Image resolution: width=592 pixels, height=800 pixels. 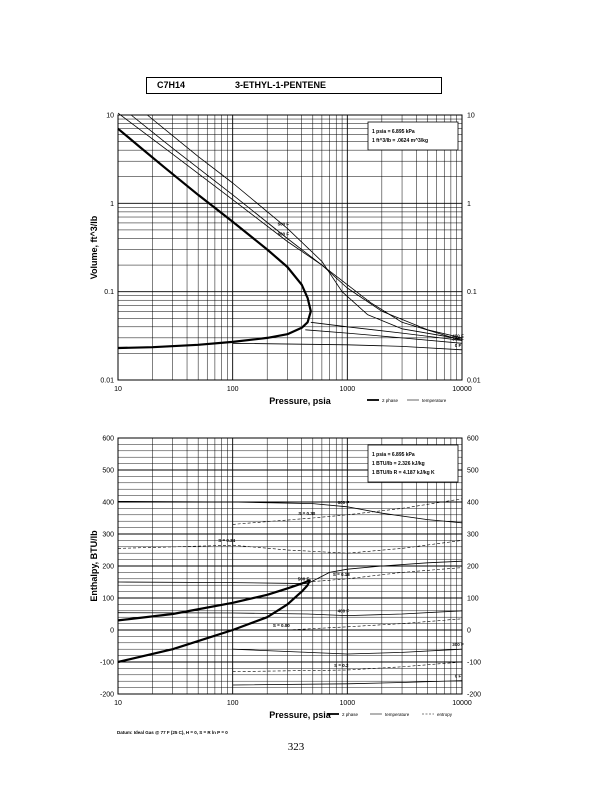 I want to click on chart2-entropy-label: S = 0.30, so click(x=306, y=513).